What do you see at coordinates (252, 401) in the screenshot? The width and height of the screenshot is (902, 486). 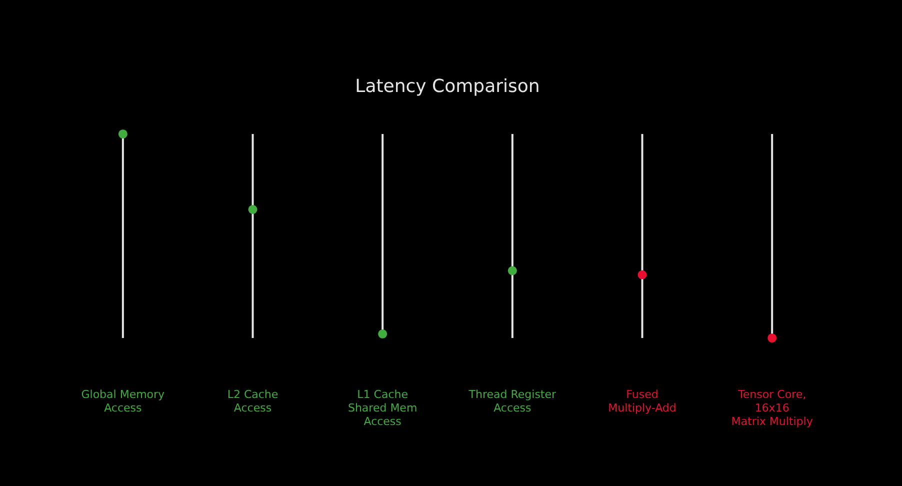 I see `x-tick-label: L2 Cache Access` at bounding box center [252, 401].